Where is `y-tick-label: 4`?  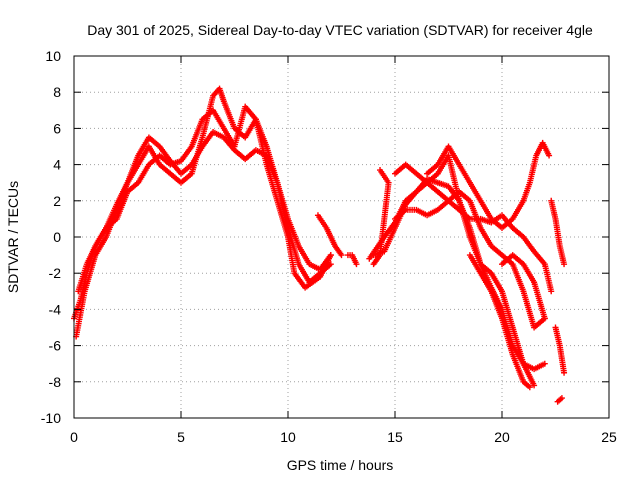 y-tick-label: 4 is located at coordinates (57, 165).